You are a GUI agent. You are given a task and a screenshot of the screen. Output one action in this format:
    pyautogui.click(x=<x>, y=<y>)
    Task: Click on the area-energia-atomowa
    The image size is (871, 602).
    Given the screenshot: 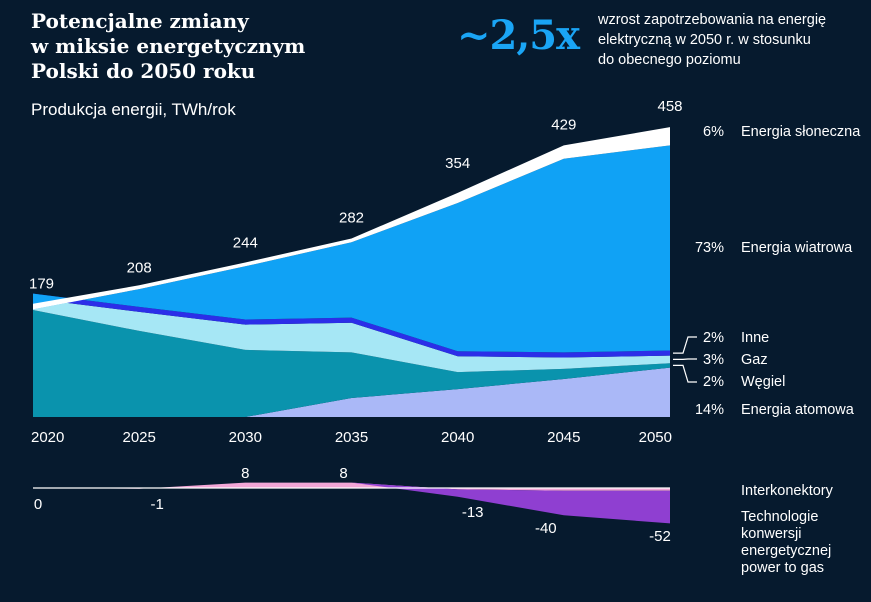 What is the action you would take?
    pyautogui.click(x=351, y=392)
    